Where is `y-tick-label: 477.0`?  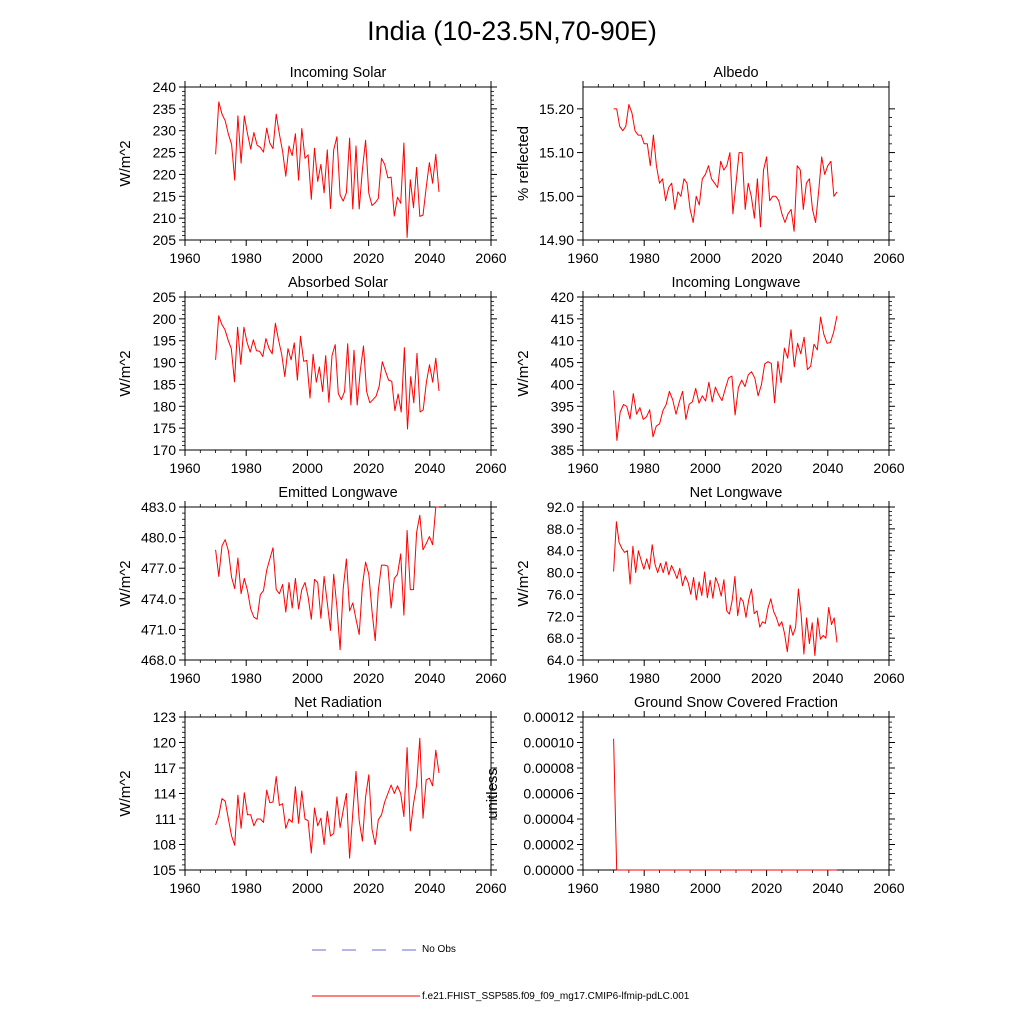 y-tick-label: 477.0 is located at coordinates (158, 568).